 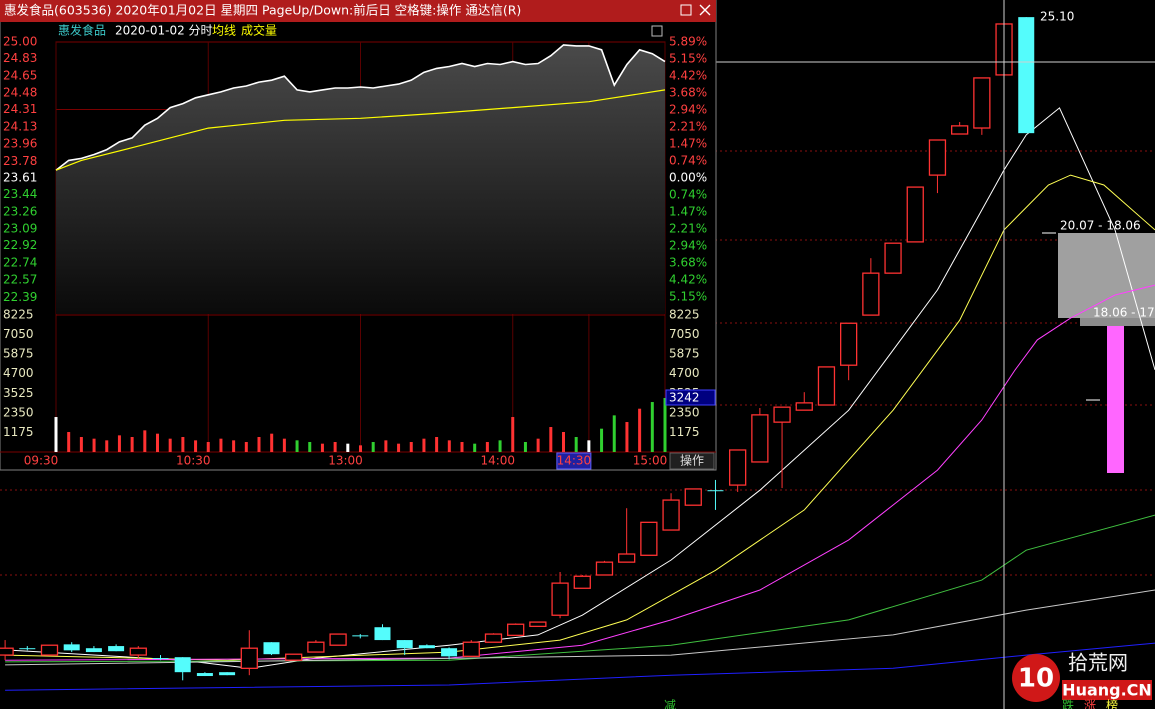 I want to click on y2-tick-label: 0.00%, so click(x=688, y=178).